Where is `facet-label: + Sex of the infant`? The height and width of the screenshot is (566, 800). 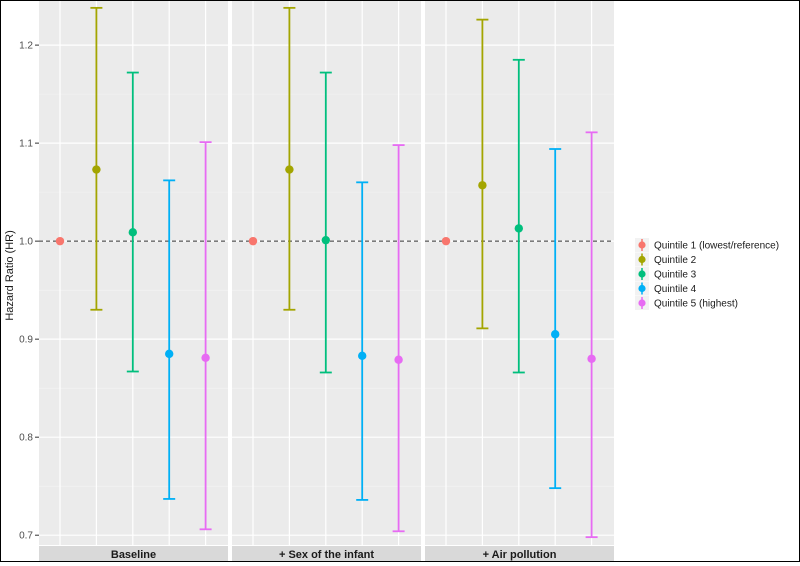 facet-label: + Sex of the infant is located at coordinates (326, 555).